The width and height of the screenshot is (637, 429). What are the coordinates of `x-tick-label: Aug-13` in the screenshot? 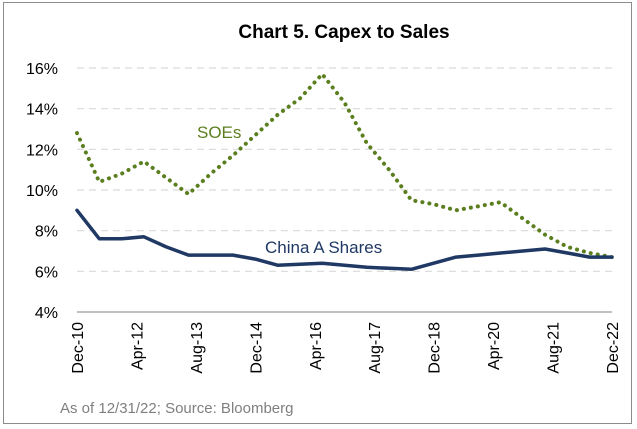 It's located at (197, 348).